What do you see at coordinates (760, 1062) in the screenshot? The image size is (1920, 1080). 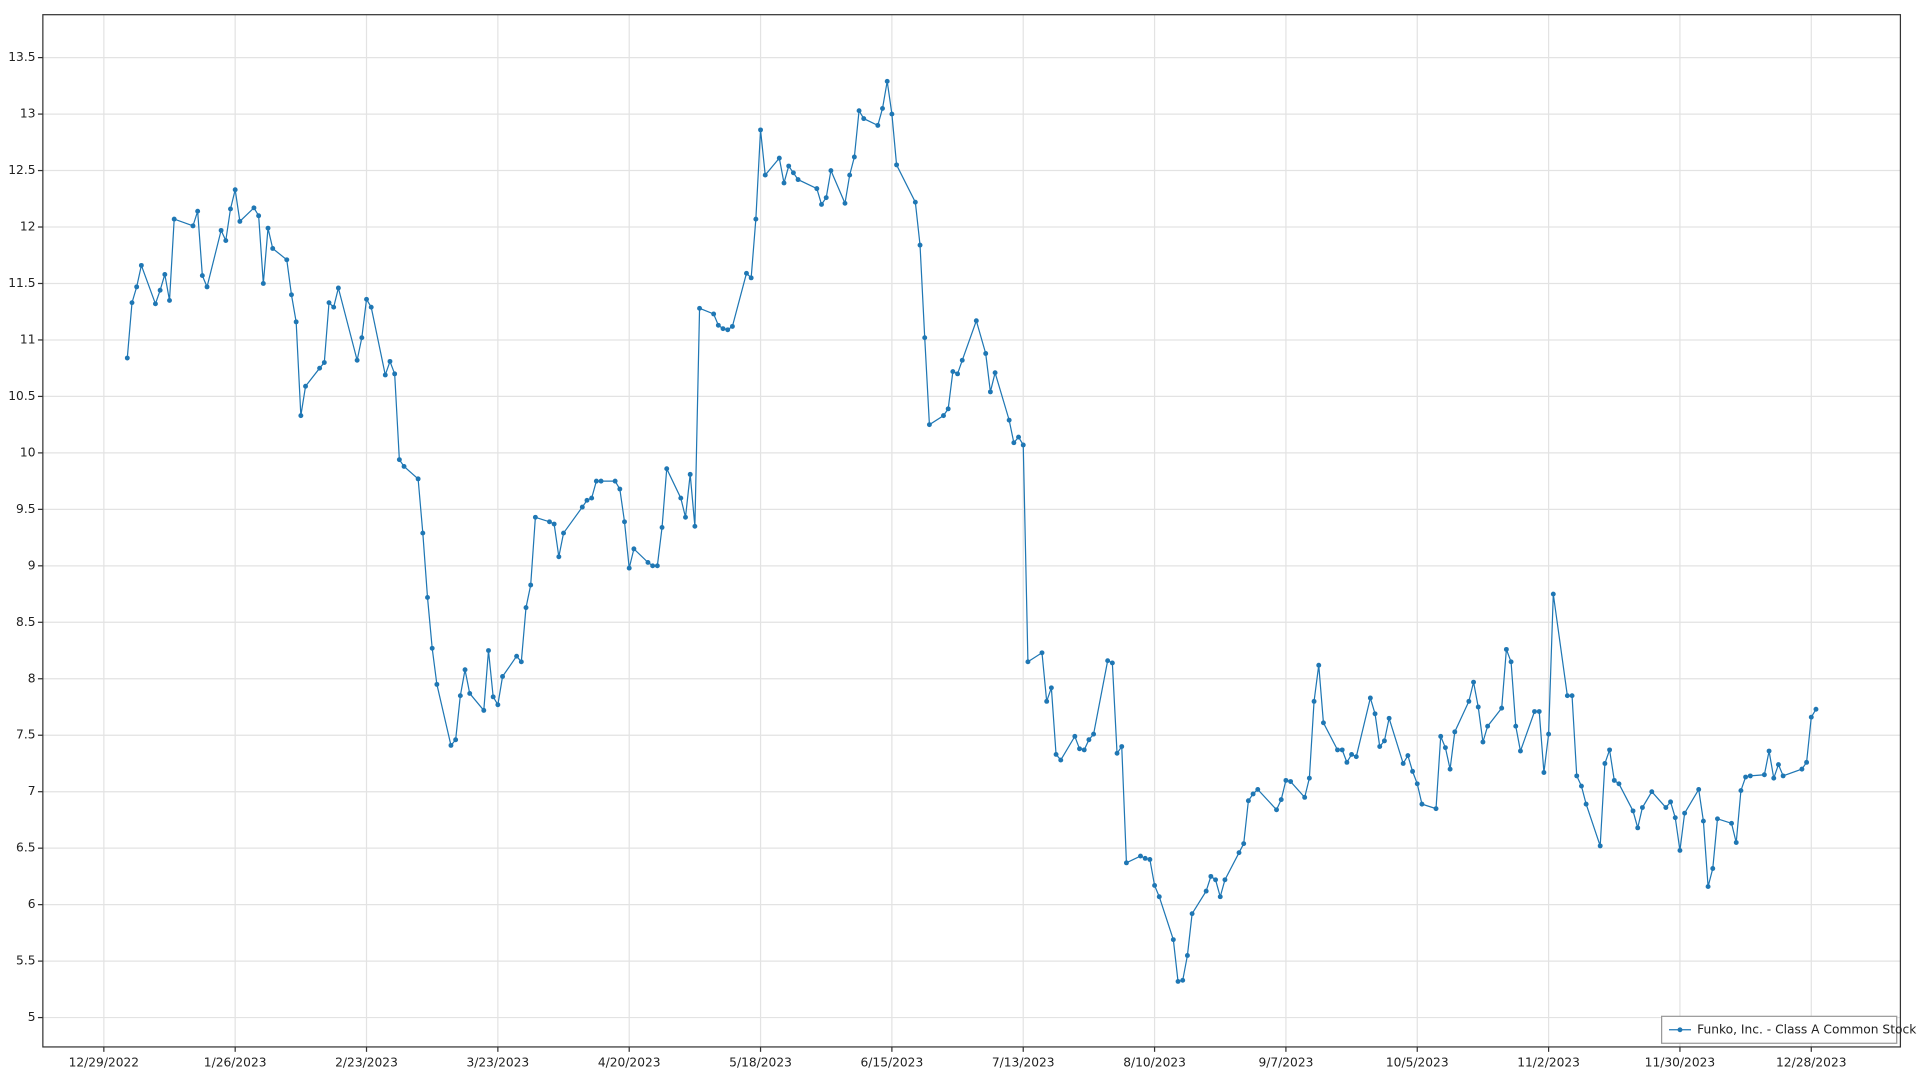 I see `x-tick-label: 5/18/2023` at bounding box center [760, 1062].